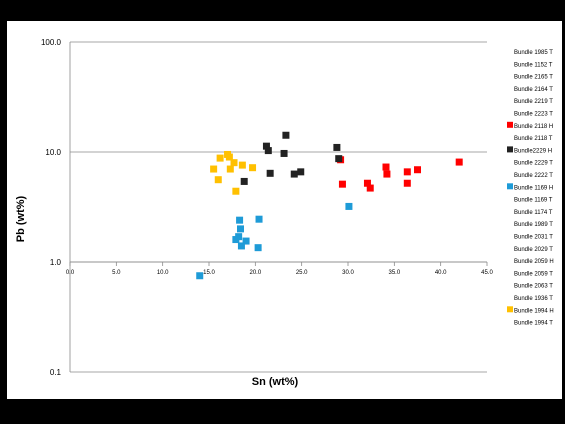  Describe the element at coordinates (533, 164) in the screenshot. I see `legend-entry: Bundle 2229 T` at that location.